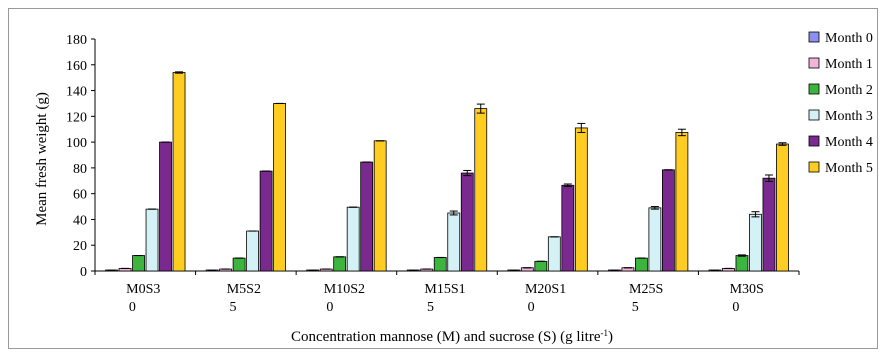  What do you see at coordinates (76, 92) in the screenshot?
I see `y-tick-label: 140` at bounding box center [76, 92].